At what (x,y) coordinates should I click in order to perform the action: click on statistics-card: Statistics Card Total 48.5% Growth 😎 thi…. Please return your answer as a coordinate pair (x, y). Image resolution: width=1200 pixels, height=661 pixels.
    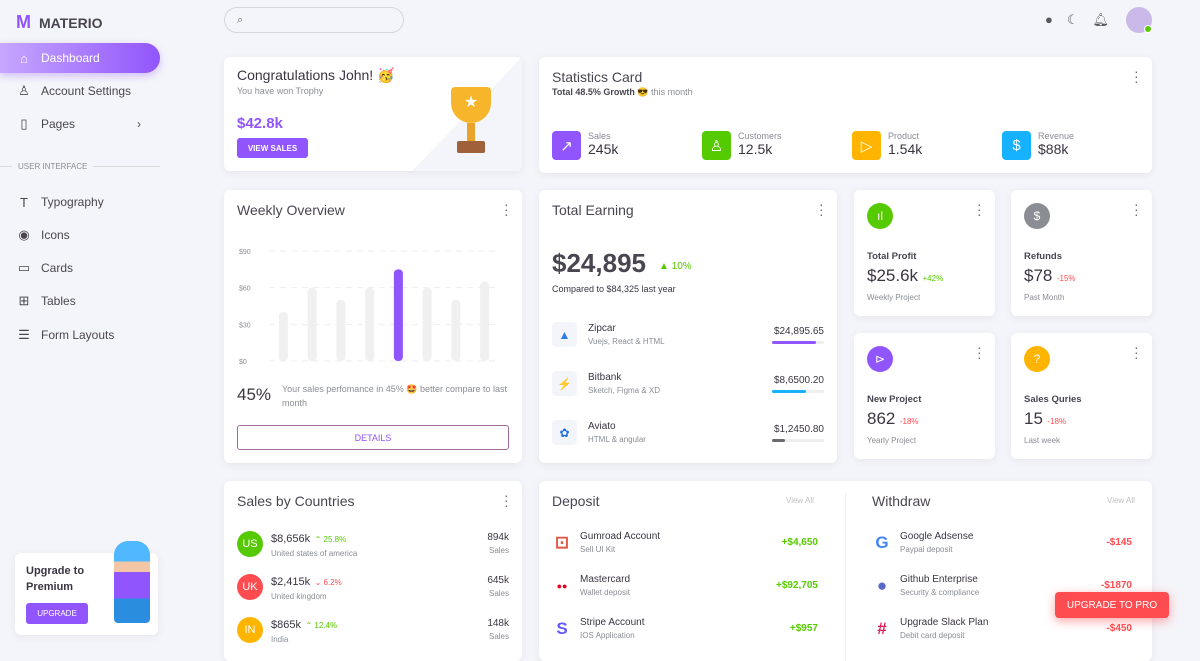
    Looking at the image, I should click on (845, 115).